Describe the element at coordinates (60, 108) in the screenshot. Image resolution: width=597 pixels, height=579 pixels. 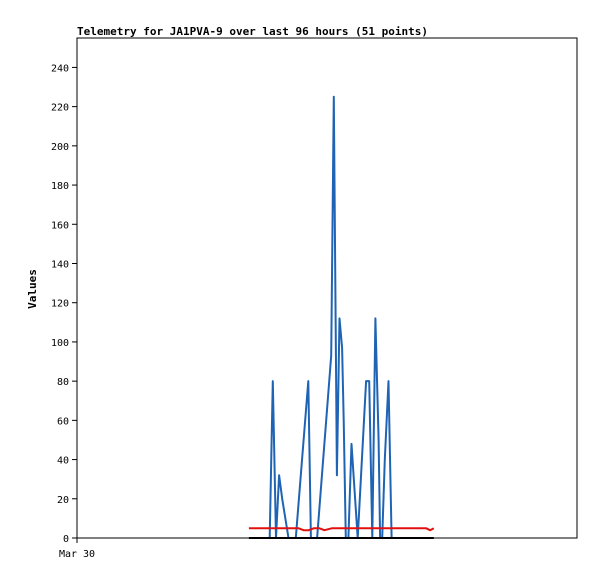
I see `y-tick-label: 220` at that location.